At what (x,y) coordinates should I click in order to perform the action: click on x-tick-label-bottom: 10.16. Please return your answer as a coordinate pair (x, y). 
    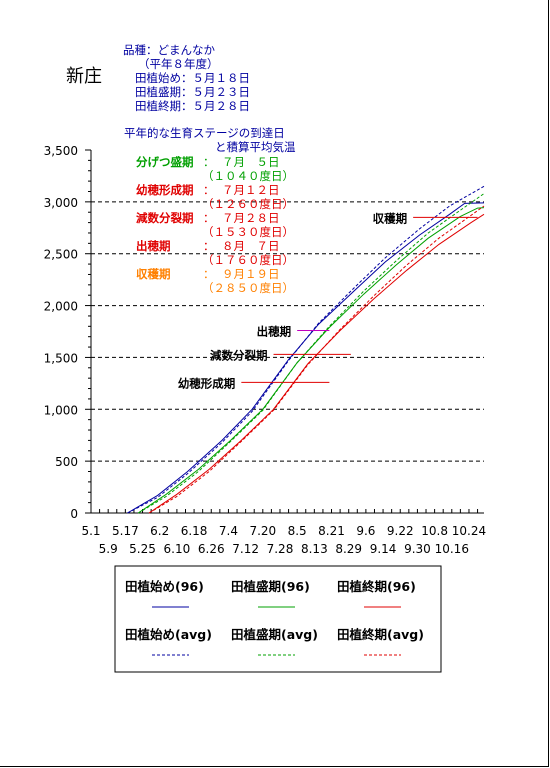
    Looking at the image, I should click on (452, 549).